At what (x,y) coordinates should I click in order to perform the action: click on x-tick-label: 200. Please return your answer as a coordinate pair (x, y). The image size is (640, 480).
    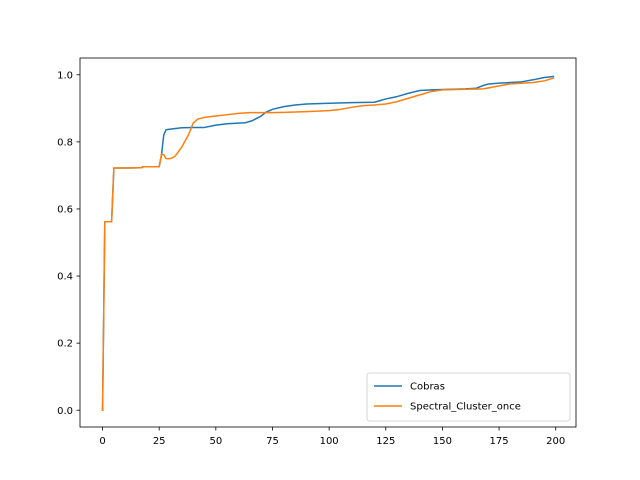
    Looking at the image, I should click on (555, 441).